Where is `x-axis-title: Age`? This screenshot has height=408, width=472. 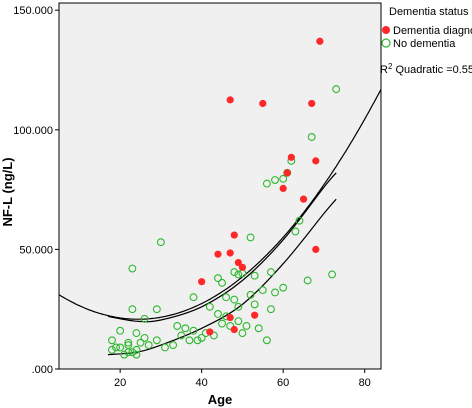 x-axis-title: Age is located at coordinates (220, 399).